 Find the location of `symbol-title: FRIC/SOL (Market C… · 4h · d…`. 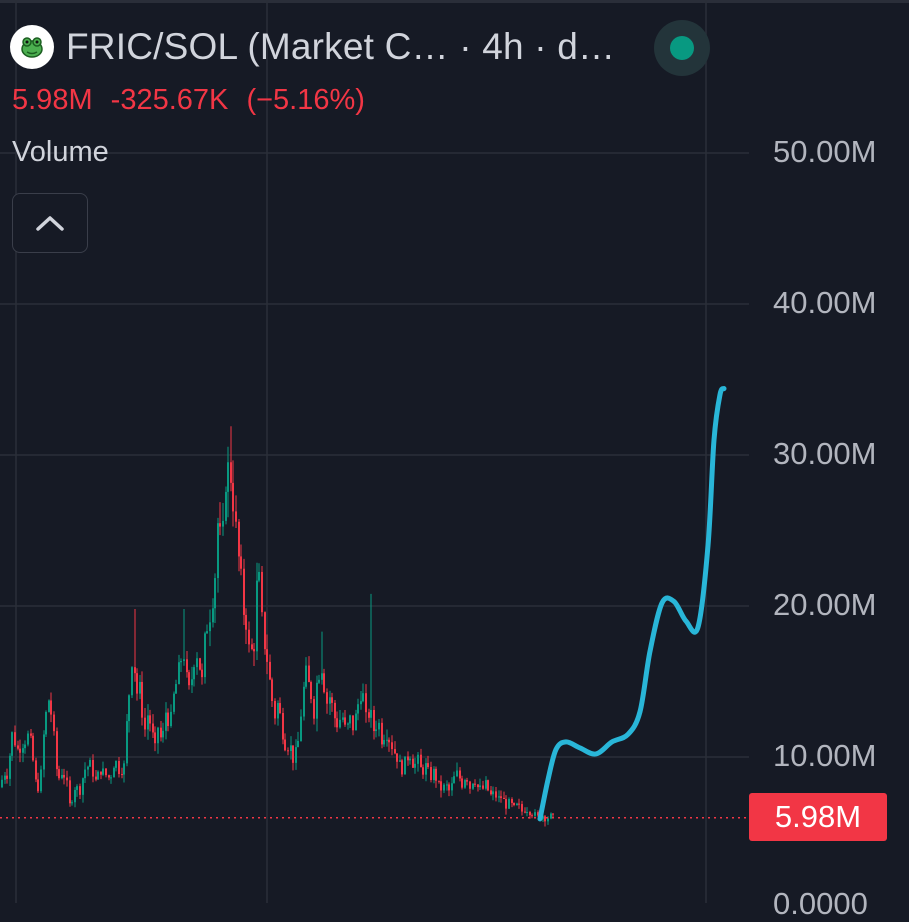

symbol-title: FRIC/SOL (Market C… · 4h · d… is located at coordinates (341, 46).